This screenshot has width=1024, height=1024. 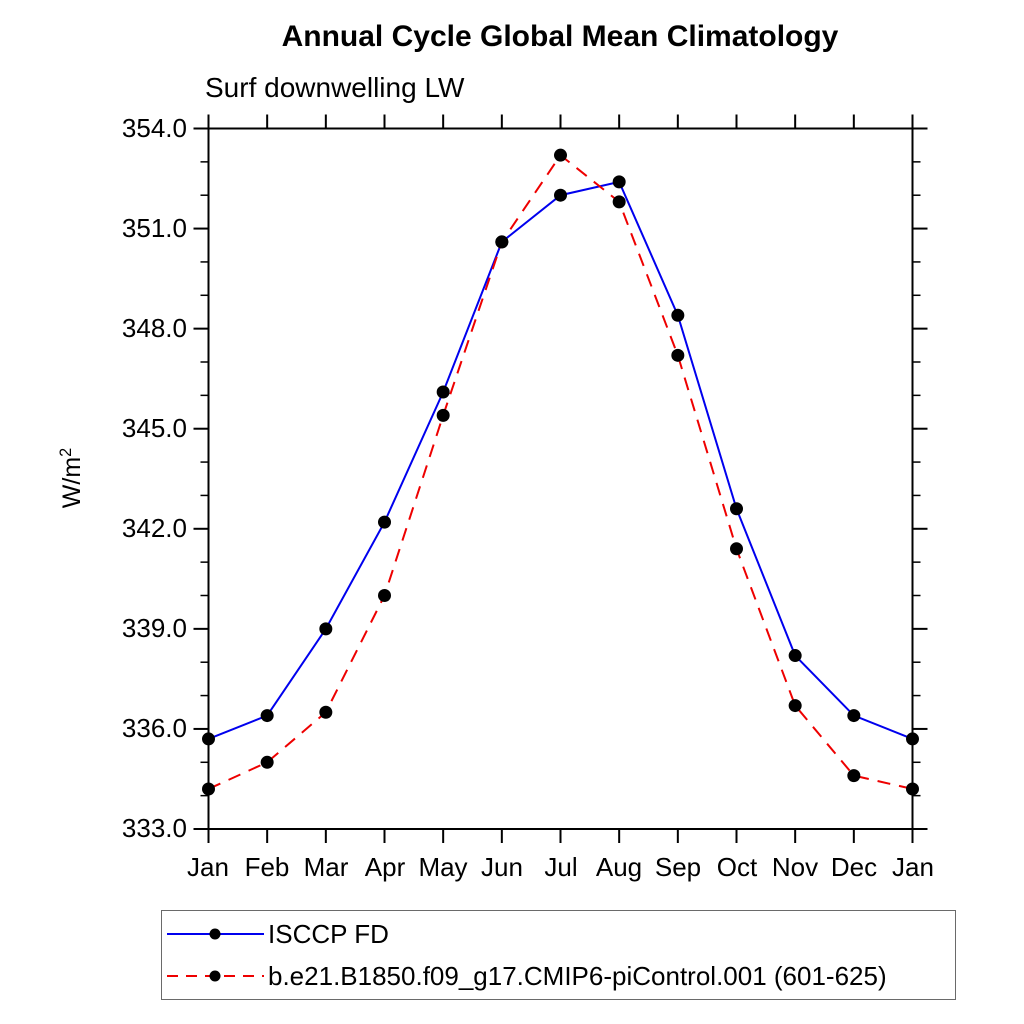 What do you see at coordinates (154, 728) in the screenshot?
I see `y-tick-label: 336.0` at bounding box center [154, 728].